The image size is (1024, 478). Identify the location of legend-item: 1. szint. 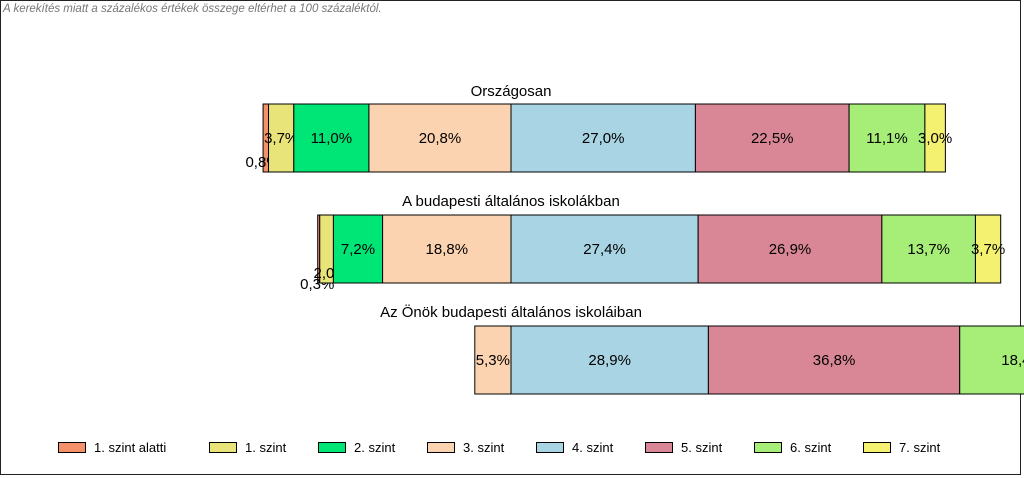
(263, 447).